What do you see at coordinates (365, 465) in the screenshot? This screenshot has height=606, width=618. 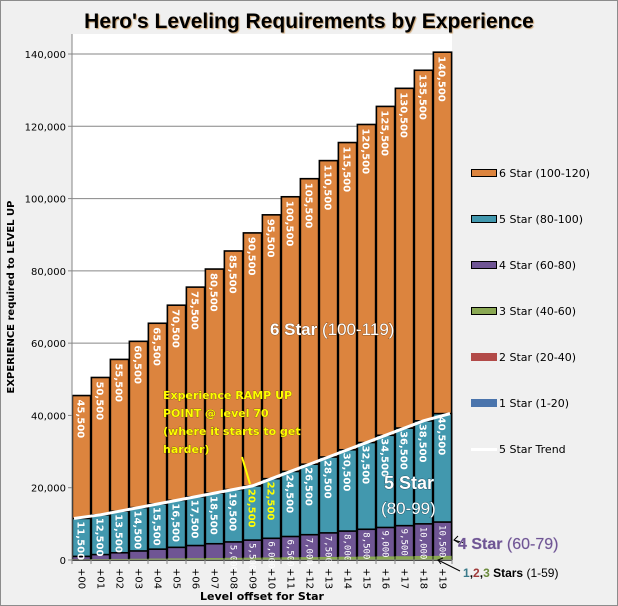 I see `five-star-value-label: 32,500` at bounding box center [365, 465].